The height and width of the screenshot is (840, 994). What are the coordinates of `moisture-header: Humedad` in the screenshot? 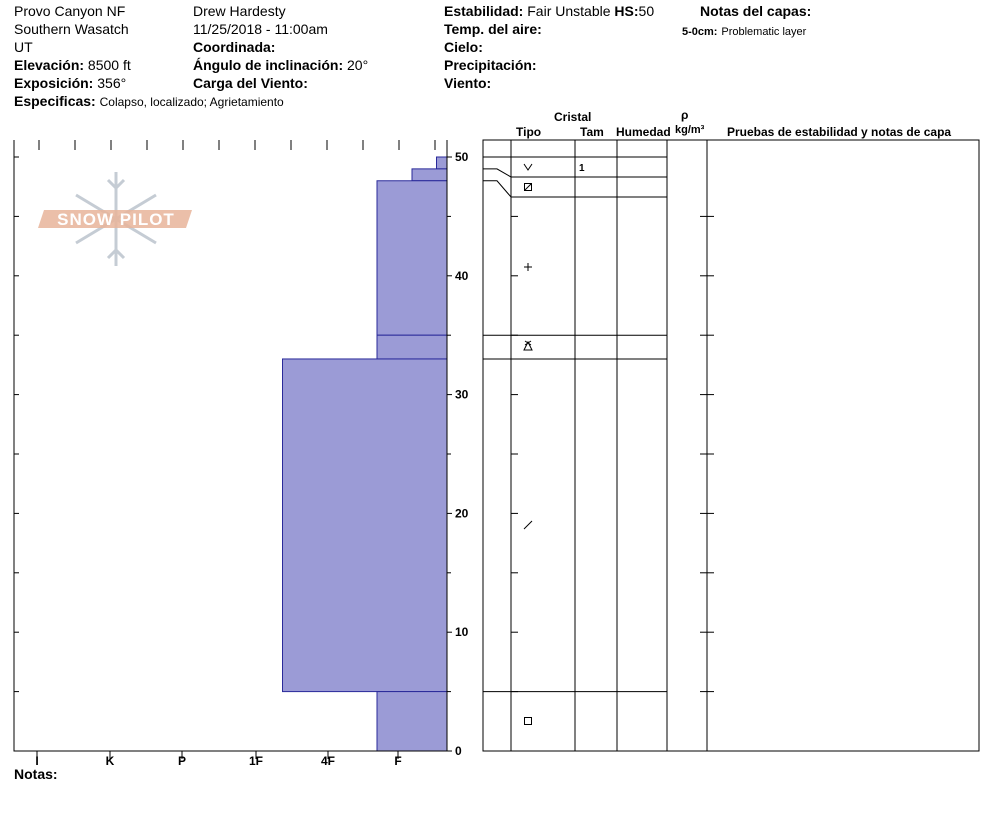 It's located at (643, 132).